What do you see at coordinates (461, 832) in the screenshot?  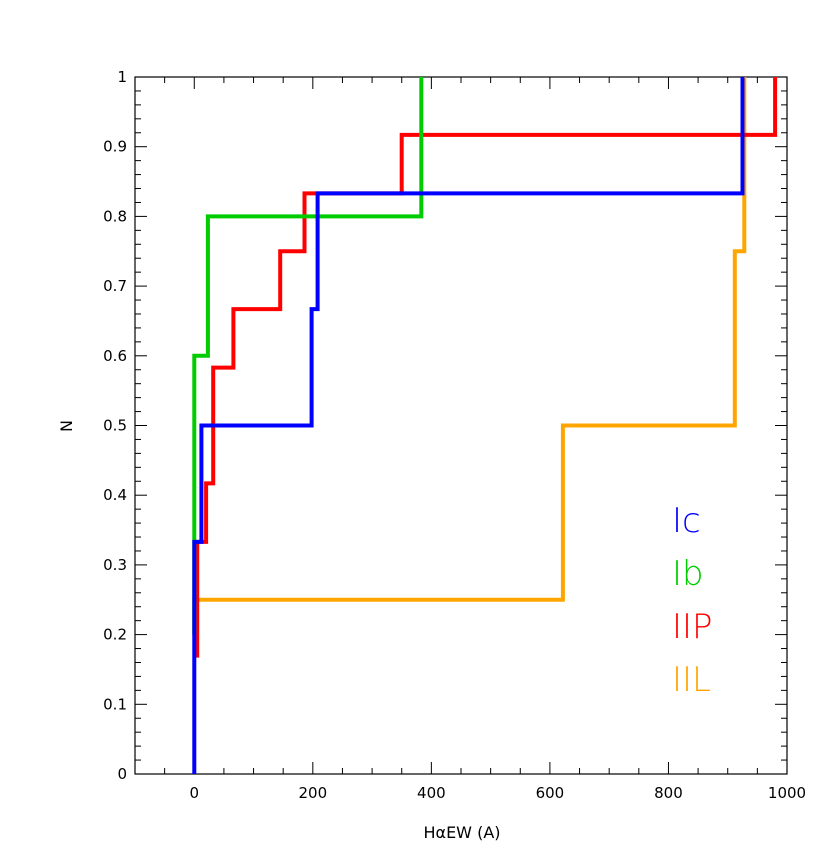 I see `x-axis-title: HαEW (A)` at bounding box center [461, 832].